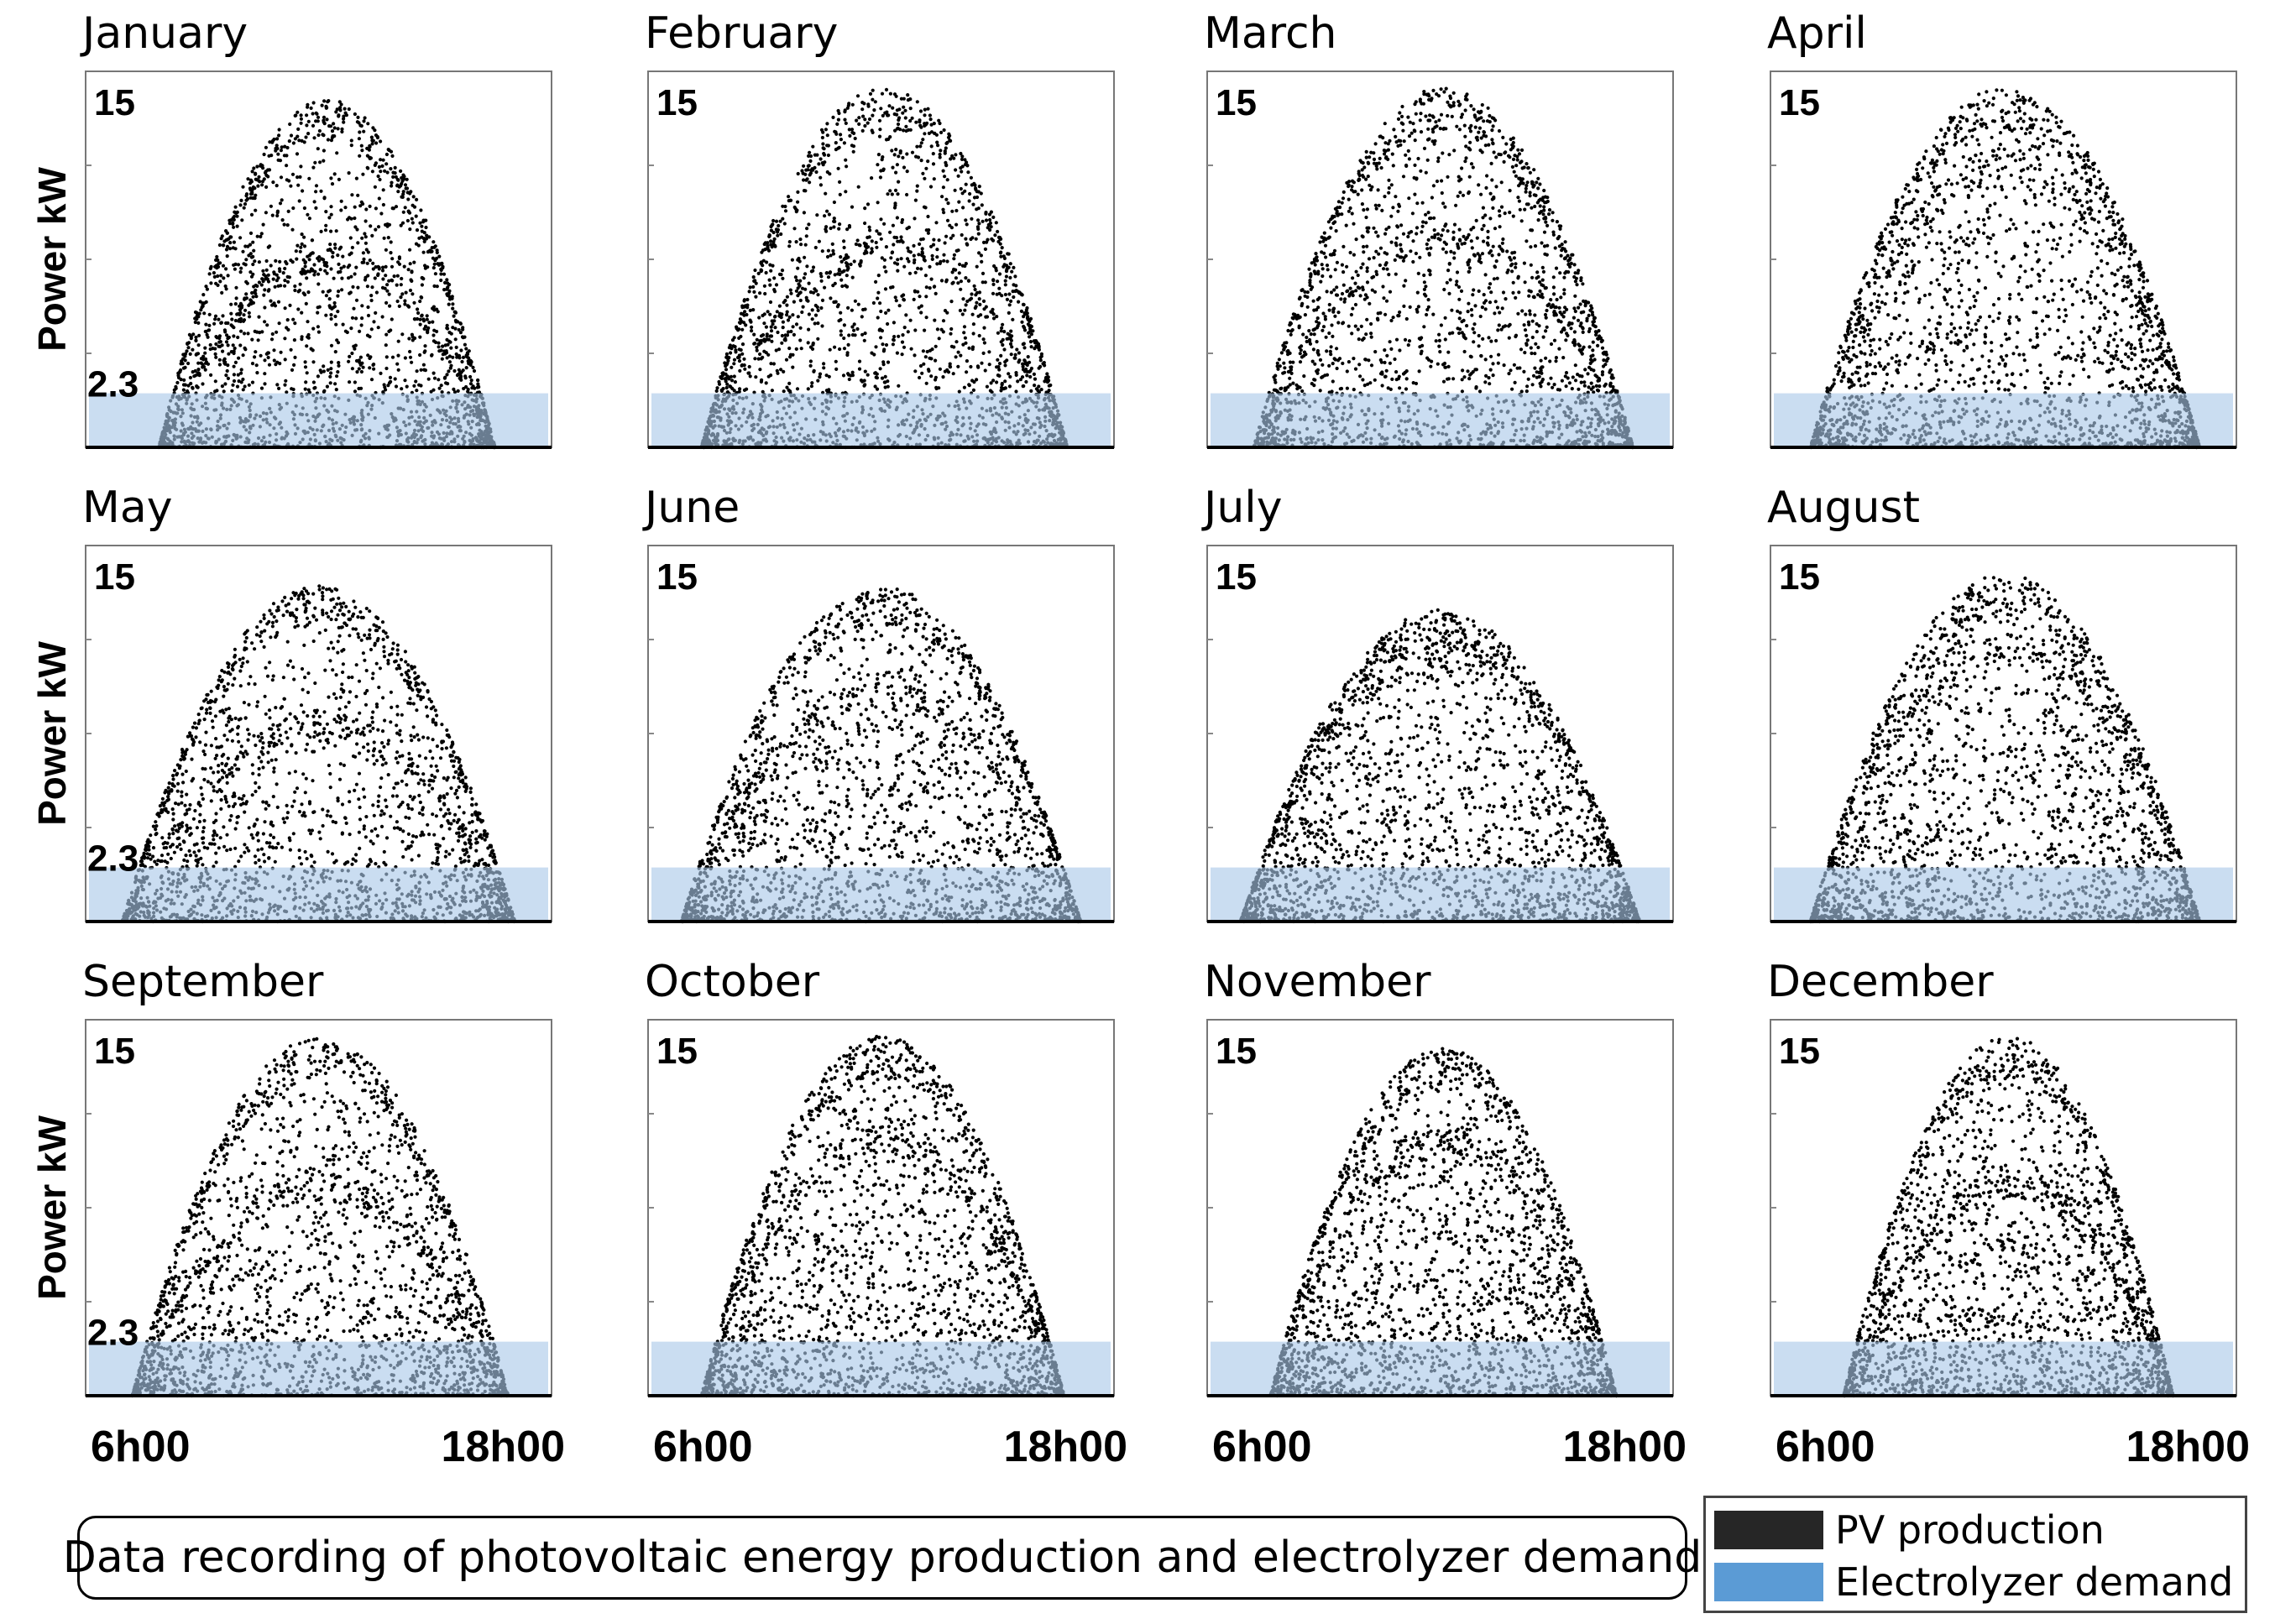  I want to click on pv-point-february-2017, so click(925, 208).